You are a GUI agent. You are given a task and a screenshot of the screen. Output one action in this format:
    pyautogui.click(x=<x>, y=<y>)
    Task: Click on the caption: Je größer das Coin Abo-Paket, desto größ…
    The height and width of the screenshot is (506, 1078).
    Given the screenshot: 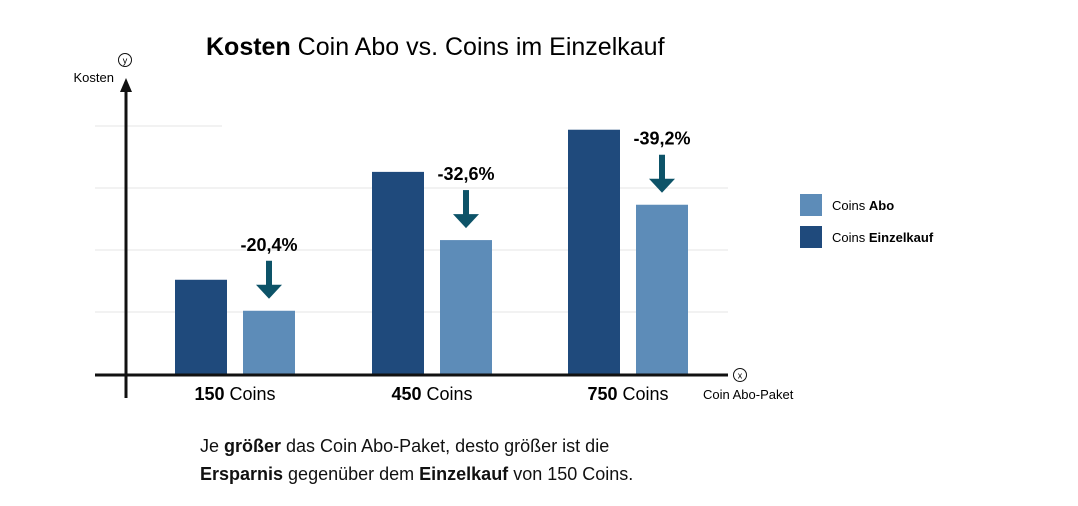 What is the action you would take?
    pyautogui.click(x=417, y=460)
    